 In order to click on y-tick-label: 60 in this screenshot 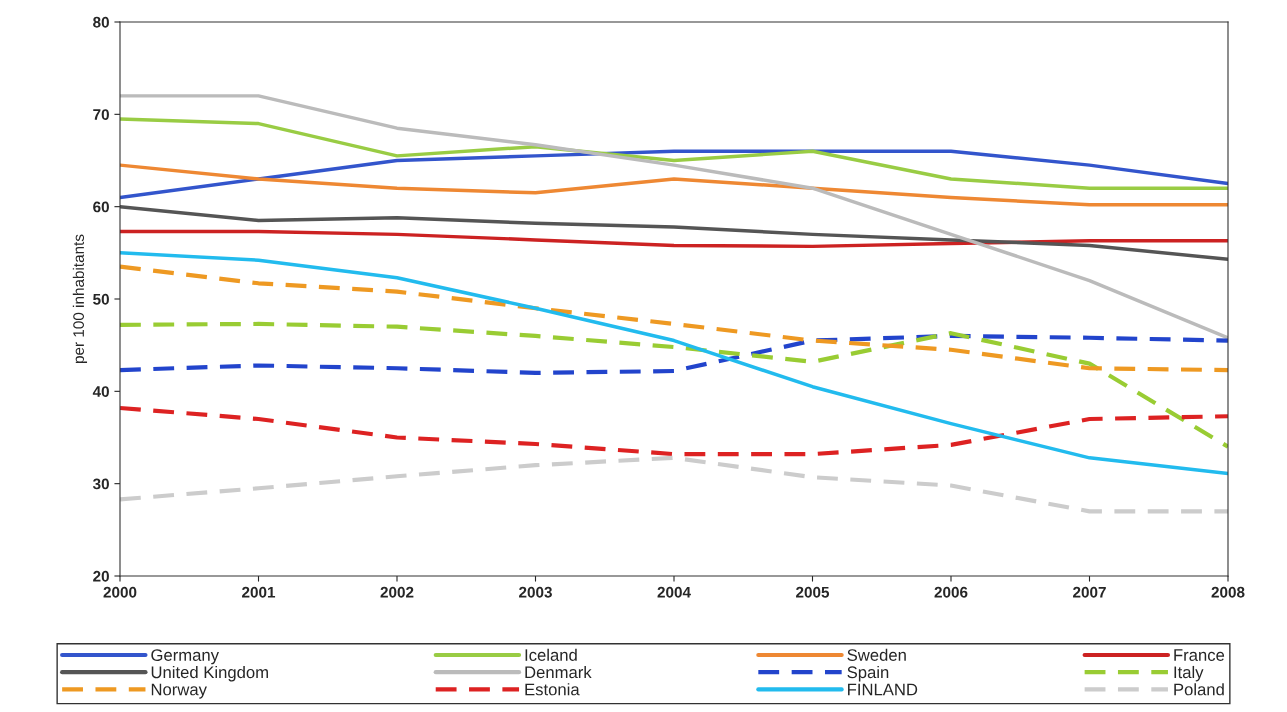, I will do `click(101, 207)`.